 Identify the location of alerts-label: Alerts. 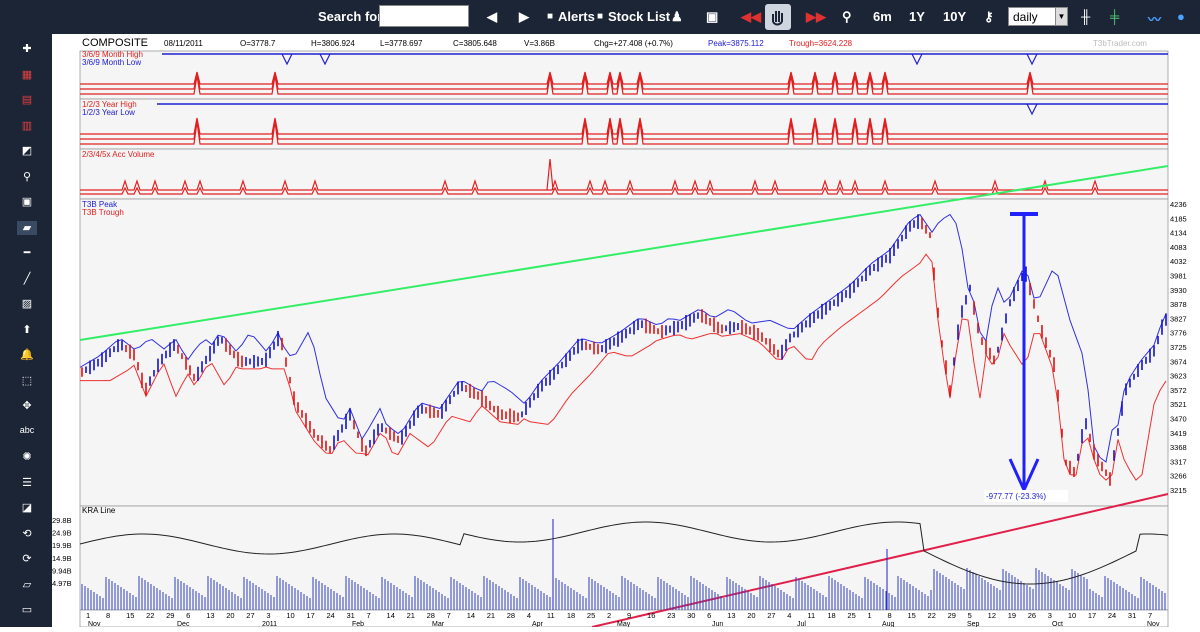
(576, 16).